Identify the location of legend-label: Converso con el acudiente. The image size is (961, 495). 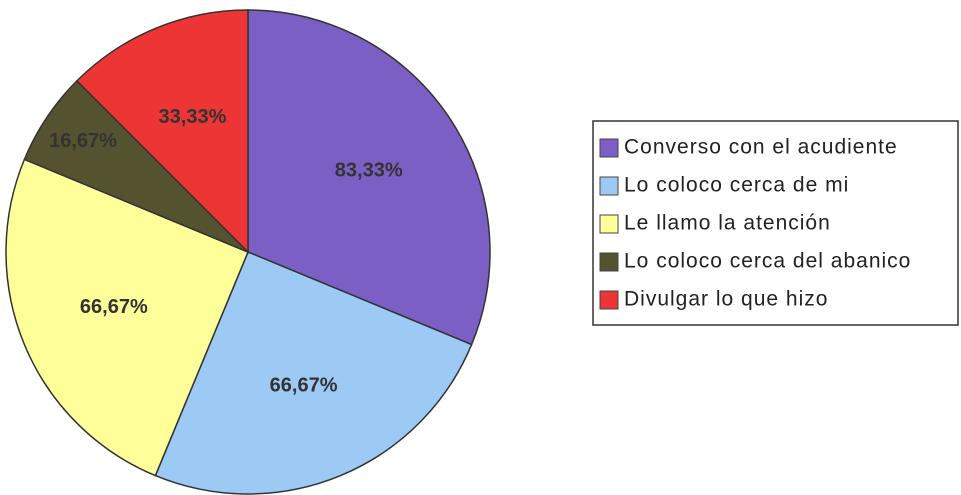
(761, 147).